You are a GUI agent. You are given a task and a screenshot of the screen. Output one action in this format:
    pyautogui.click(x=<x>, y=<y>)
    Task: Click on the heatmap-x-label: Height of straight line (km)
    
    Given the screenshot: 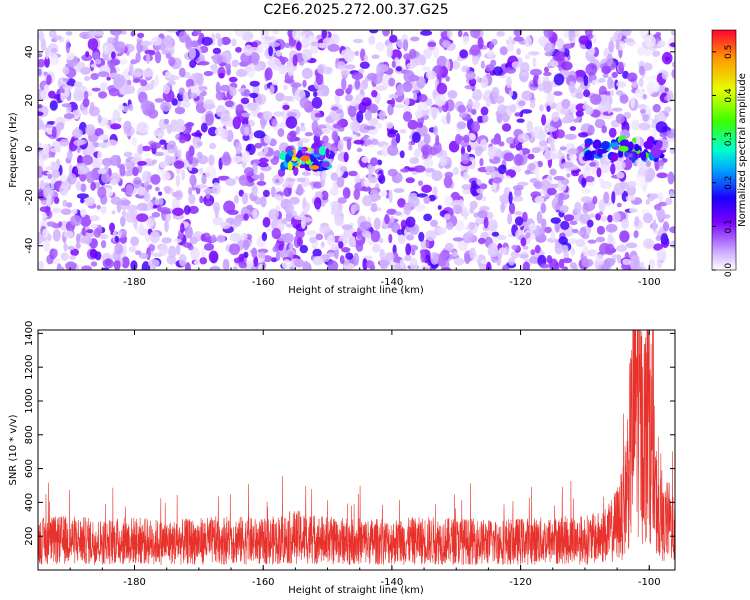 What is the action you would take?
    pyautogui.click(x=356, y=290)
    